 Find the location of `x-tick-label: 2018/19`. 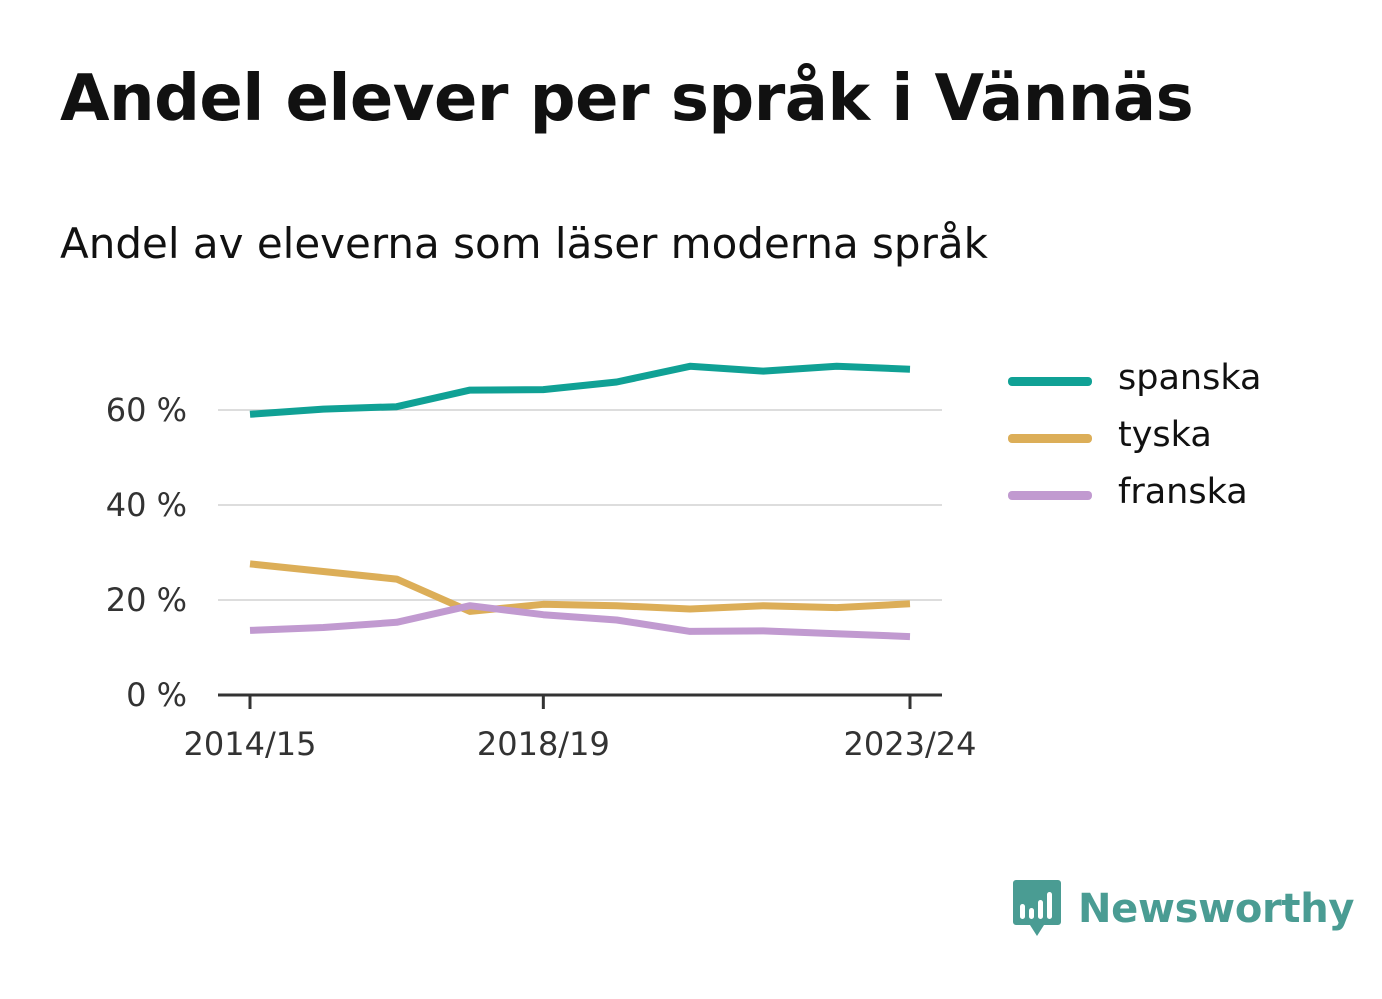

x-tick-label: 2018/19 is located at coordinates (543, 744).